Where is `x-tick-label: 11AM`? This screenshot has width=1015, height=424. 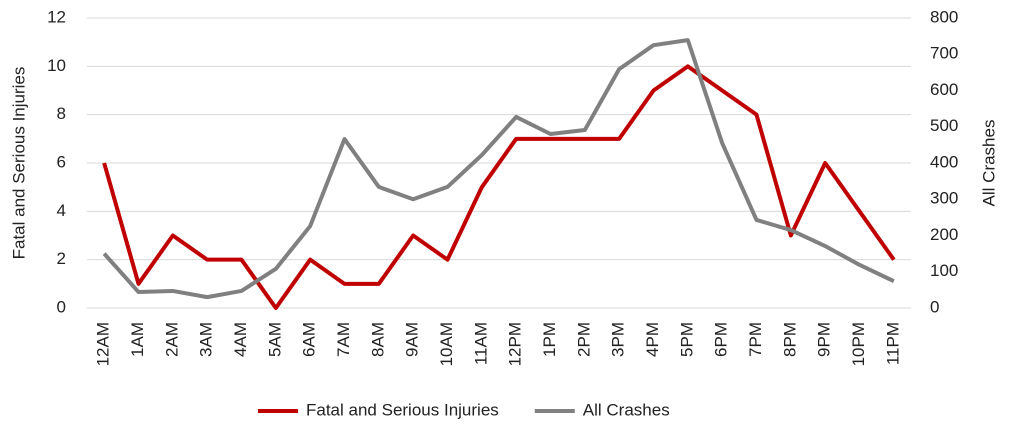
x-tick-label: 11AM is located at coordinates (480, 343).